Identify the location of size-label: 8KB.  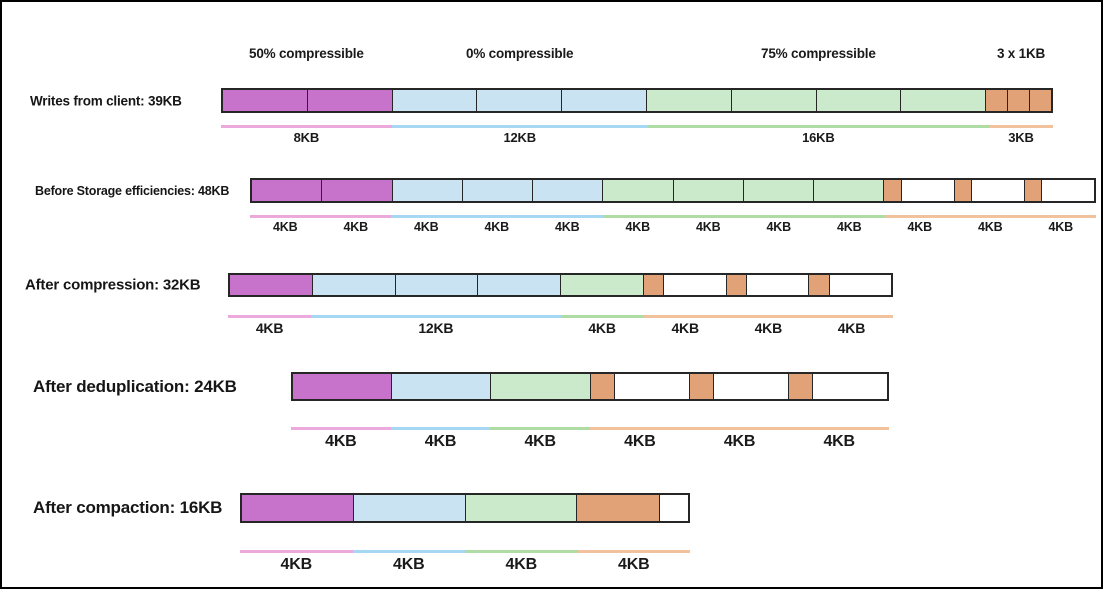
(306, 137).